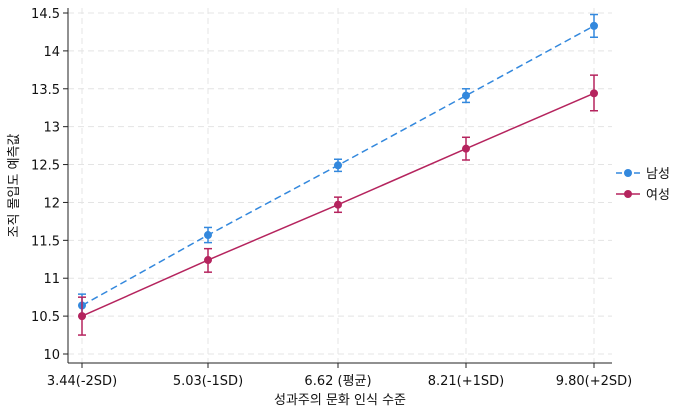 The height and width of the screenshot is (412, 690). What do you see at coordinates (51, 279) in the screenshot?
I see `y-tick-label: 11` at bounding box center [51, 279].